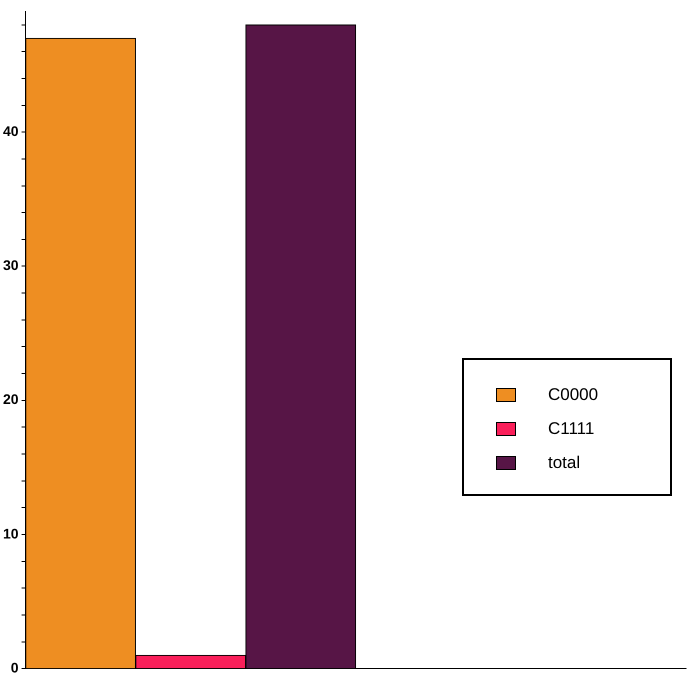  I want to click on y-tick-label: 10, so click(10, 533).